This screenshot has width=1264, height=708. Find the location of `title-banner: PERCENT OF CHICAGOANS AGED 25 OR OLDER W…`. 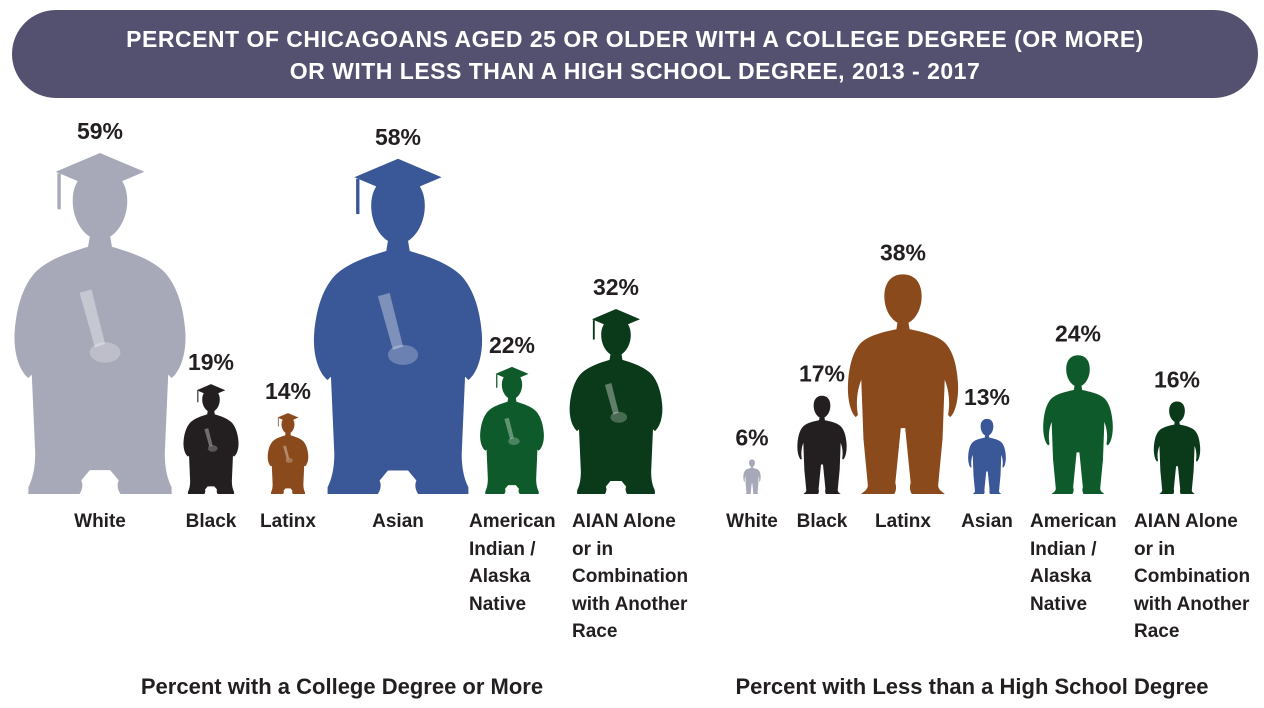

title-banner: PERCENT OF CHICAGOANS AGED 25 OR OLDER W… is located at coordinates (635, 54).